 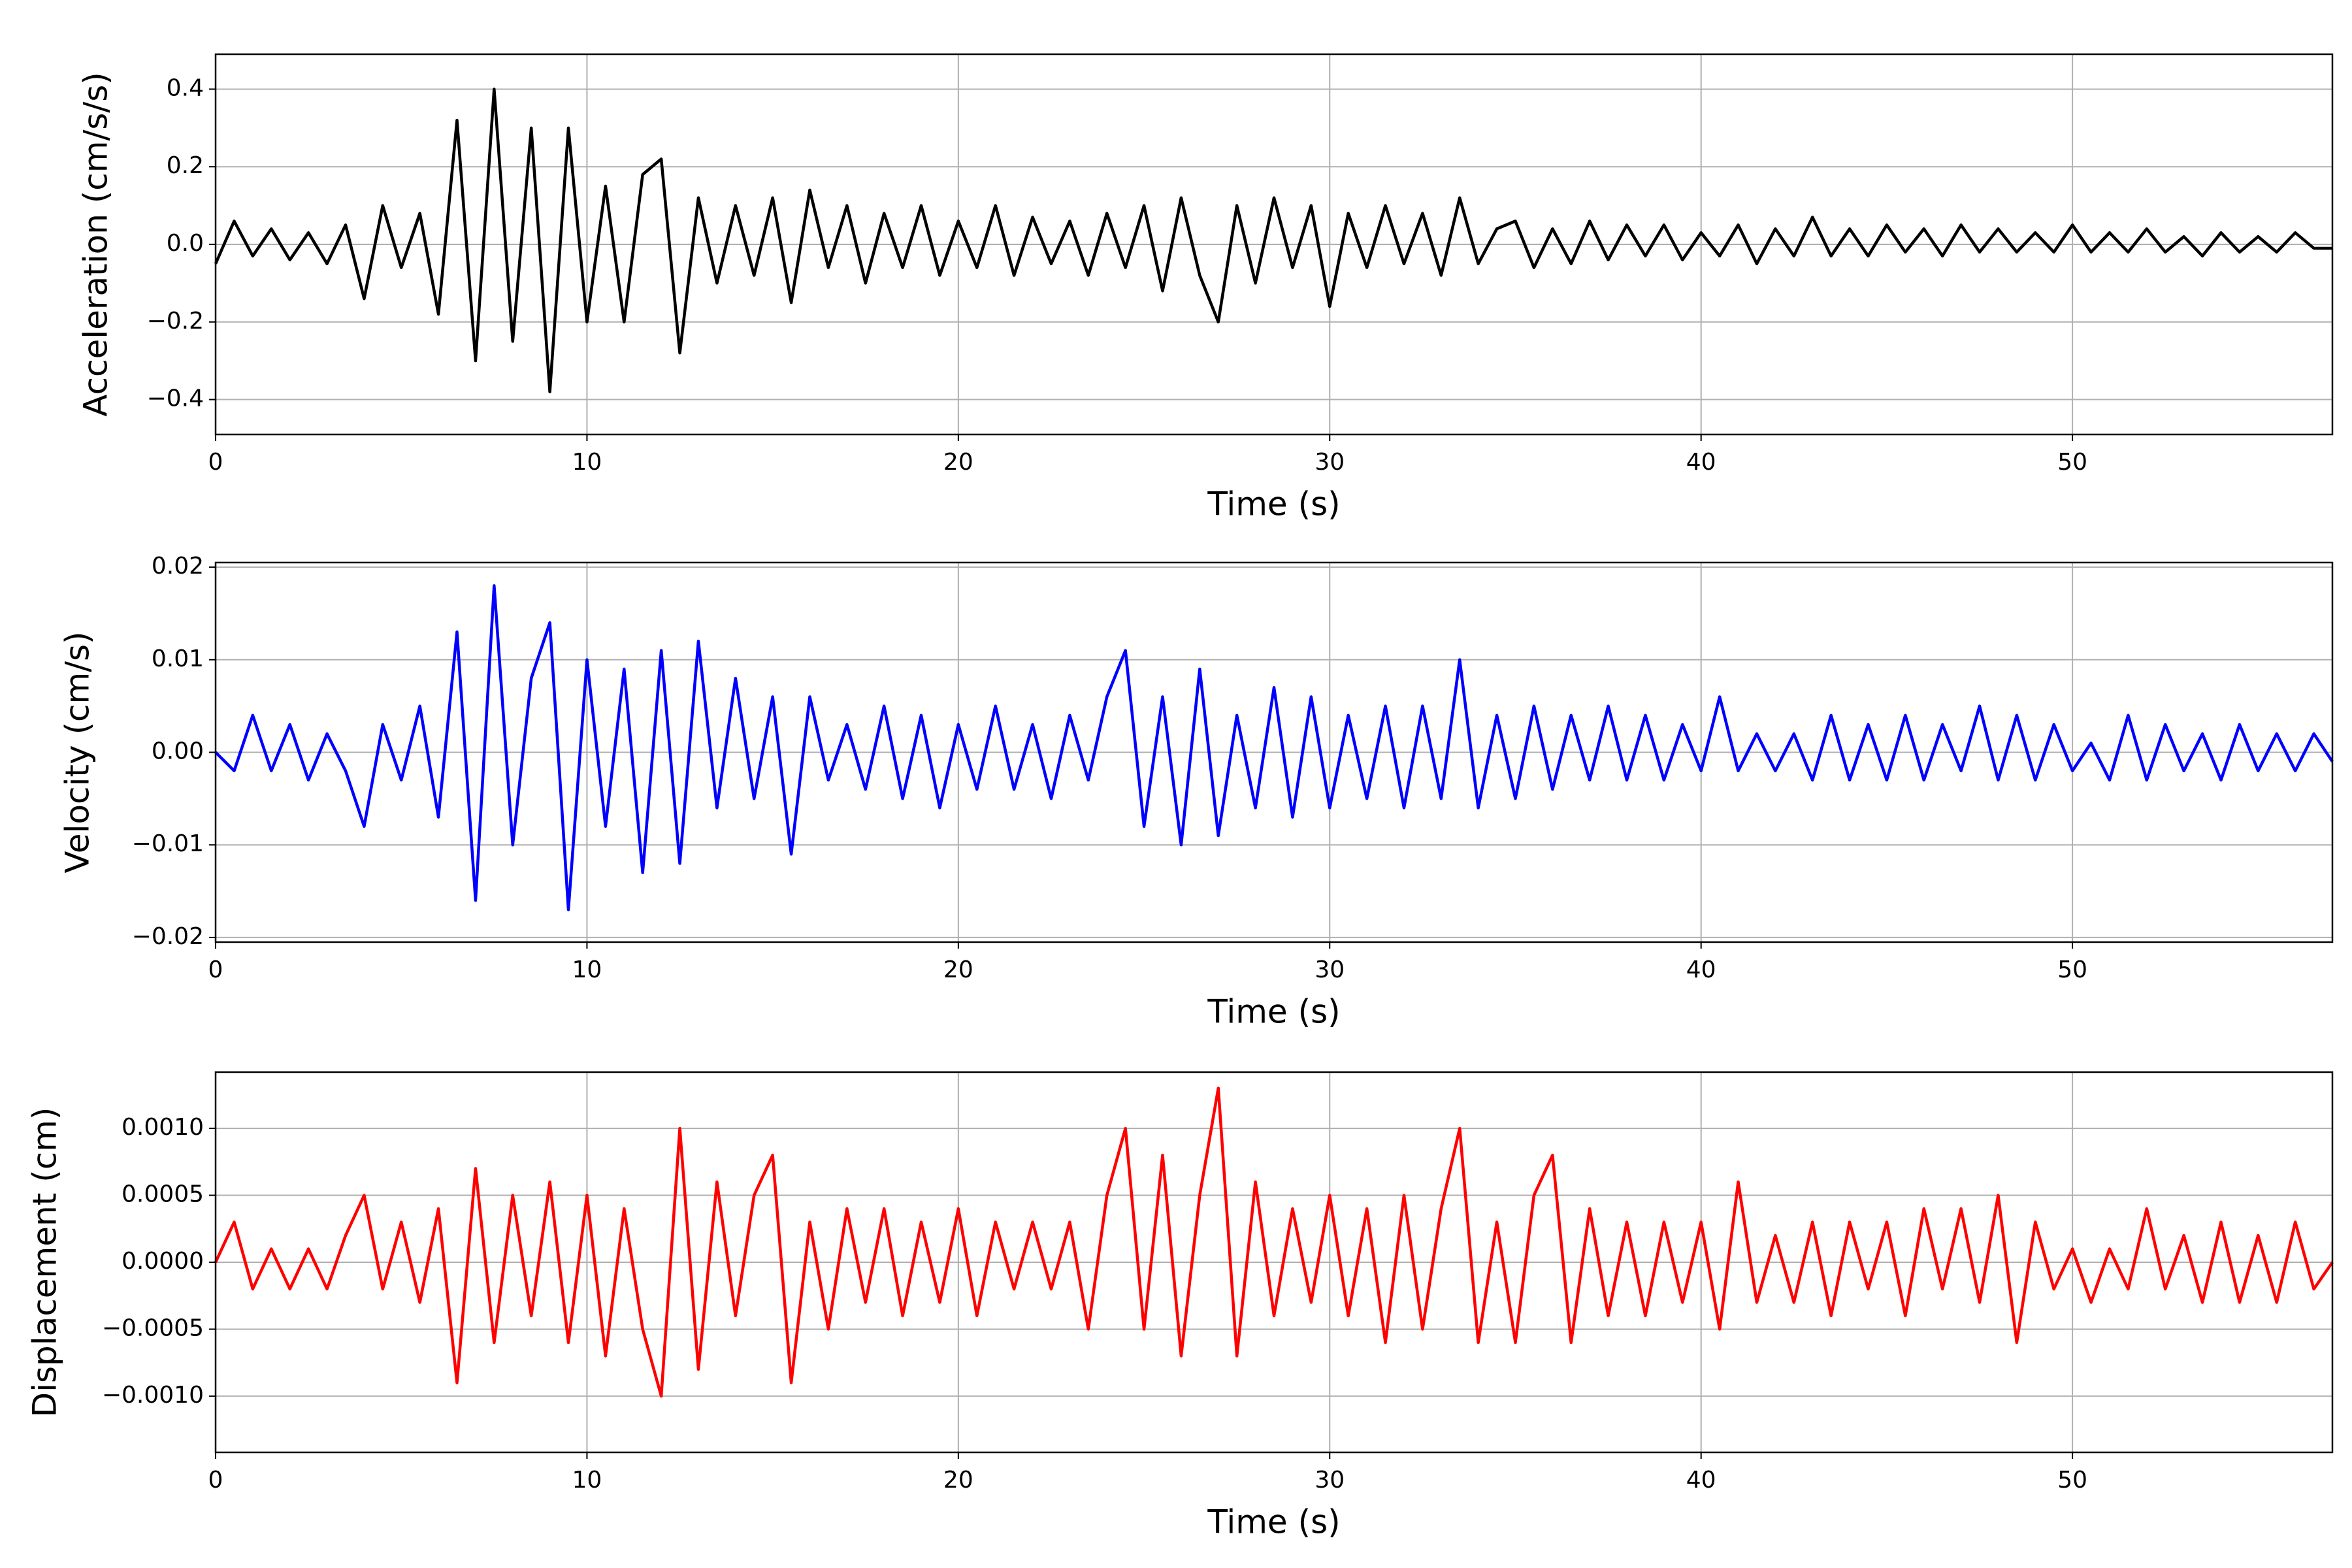 What do you see at coordinates (163, 1194) in the screenshot?
I see `y-tick-label: 0.0005` at bounding box center [163, 1194].